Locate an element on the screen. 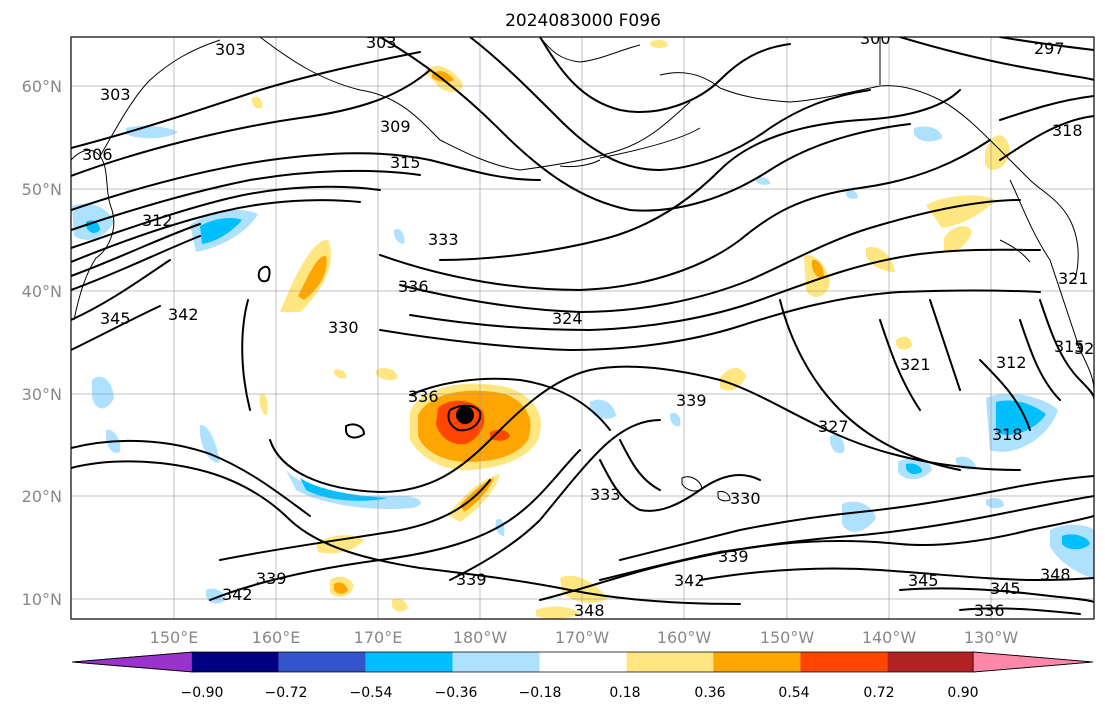  colorbar-outline is located at coordinates (582, 662).